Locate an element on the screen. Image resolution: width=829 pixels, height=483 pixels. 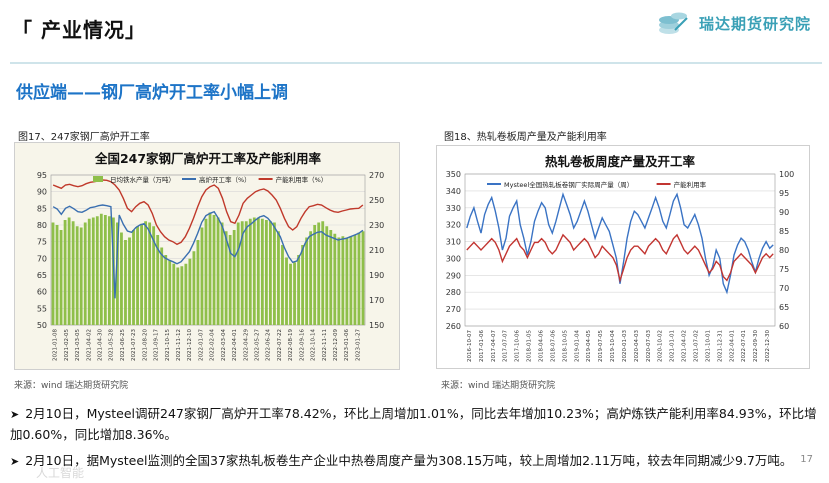
brand-logo: 瑞达期货研究院 is located at coordinates (733, 23).